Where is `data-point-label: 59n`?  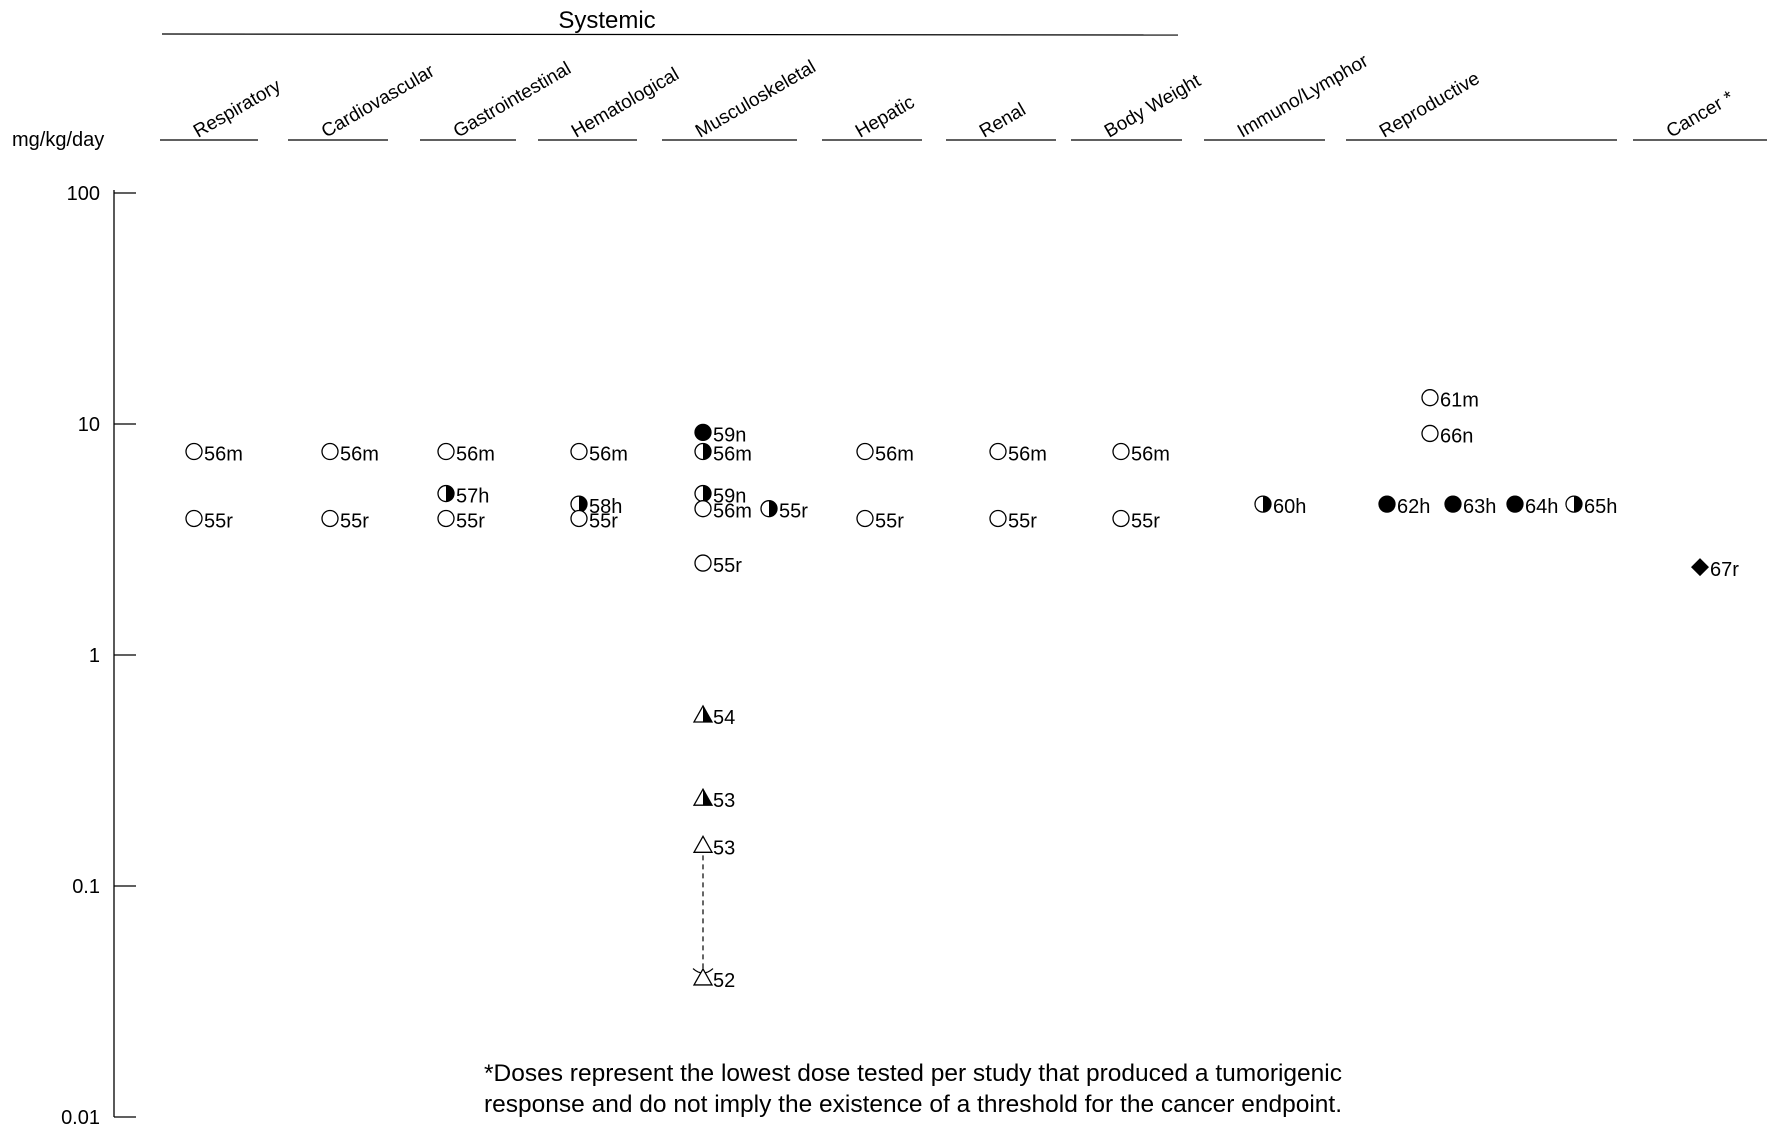
data-point-label: 59n is located at coordinates (729, 435).